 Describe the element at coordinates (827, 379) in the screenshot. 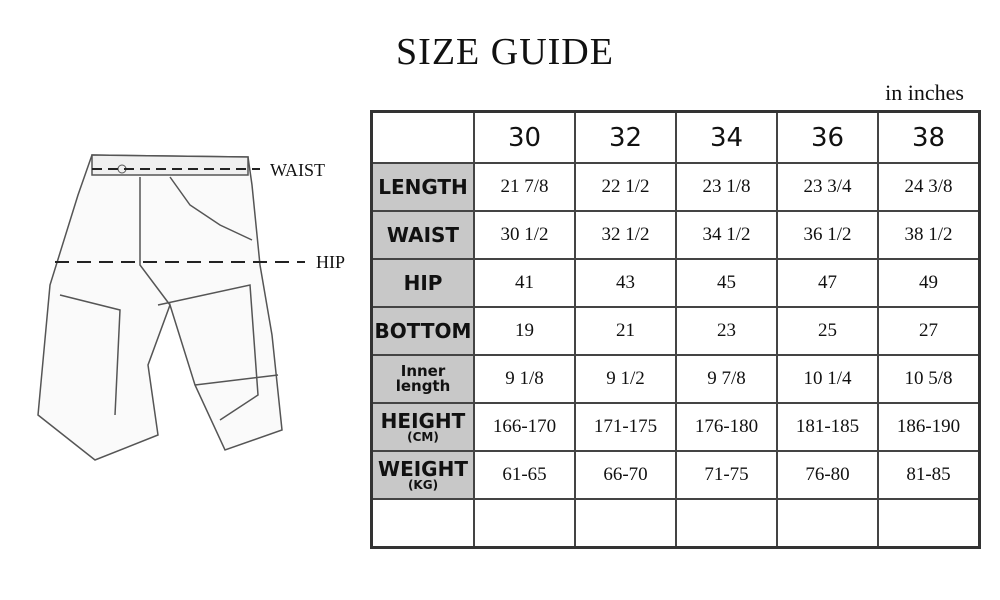

I see `value-cell: 10 1/4` at that location.